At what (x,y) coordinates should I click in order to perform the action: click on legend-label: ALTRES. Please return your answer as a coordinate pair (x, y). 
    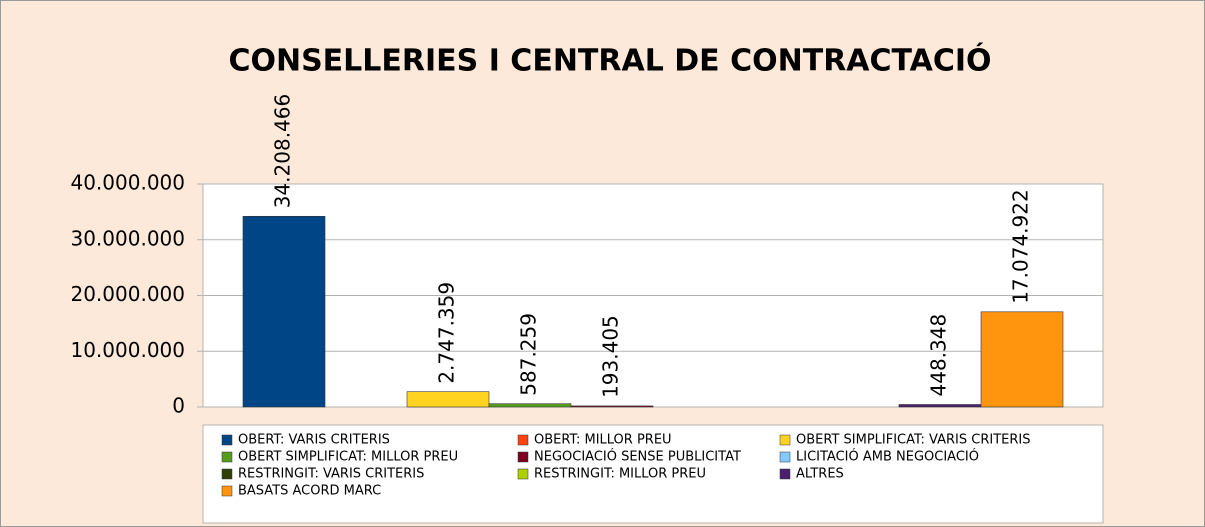
    Looking at the image, I should click on (820, 474).